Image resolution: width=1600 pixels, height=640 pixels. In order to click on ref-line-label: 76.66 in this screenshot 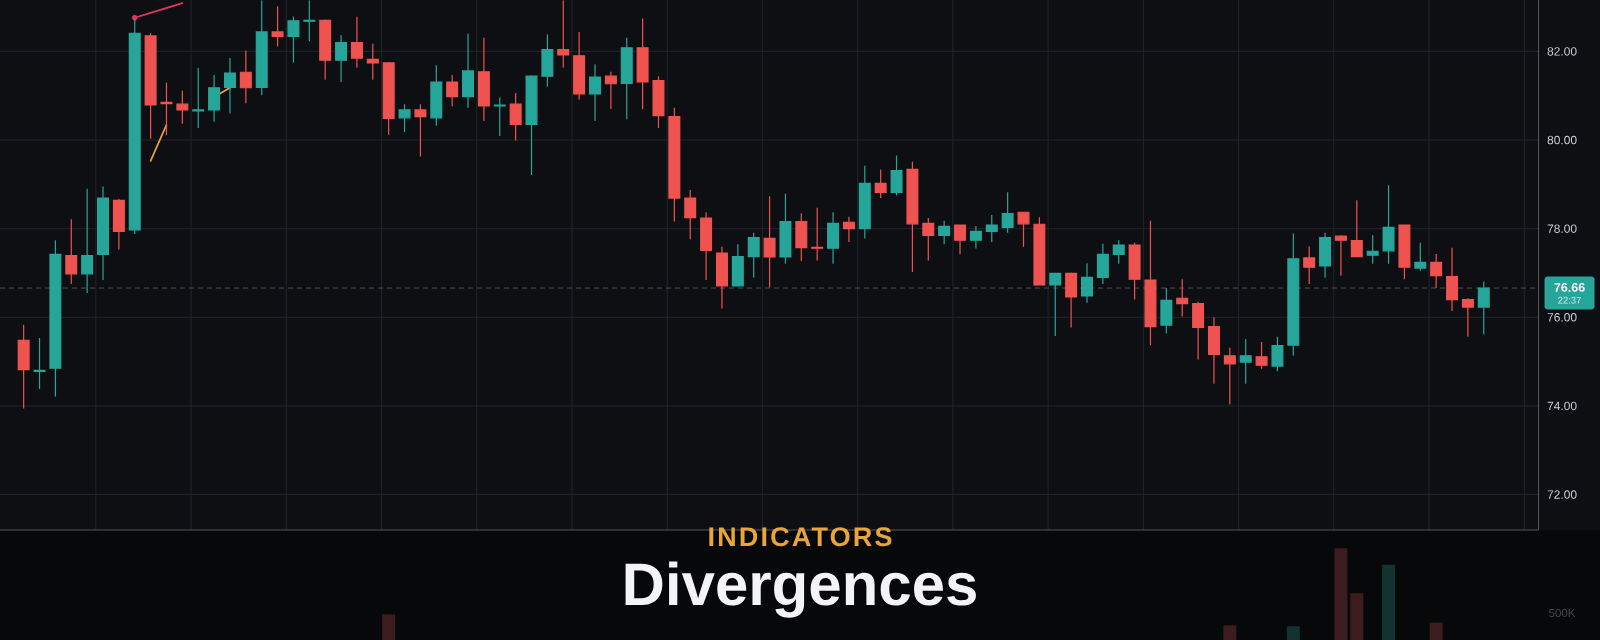, I will do `click(1569, 287)`.